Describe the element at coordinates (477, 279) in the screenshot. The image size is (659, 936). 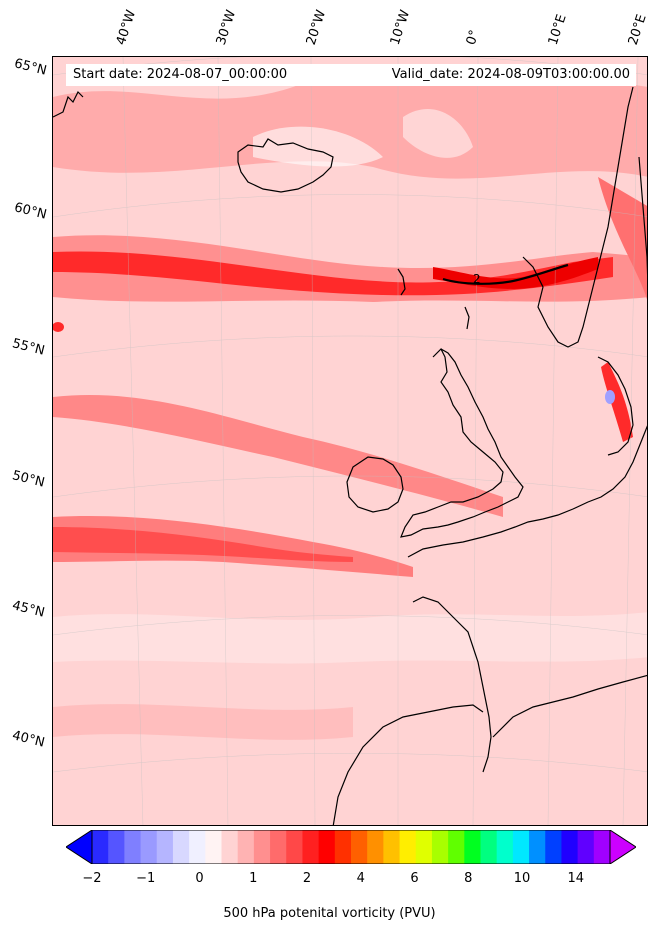
I see `pv-contour-label: 2` at that location.